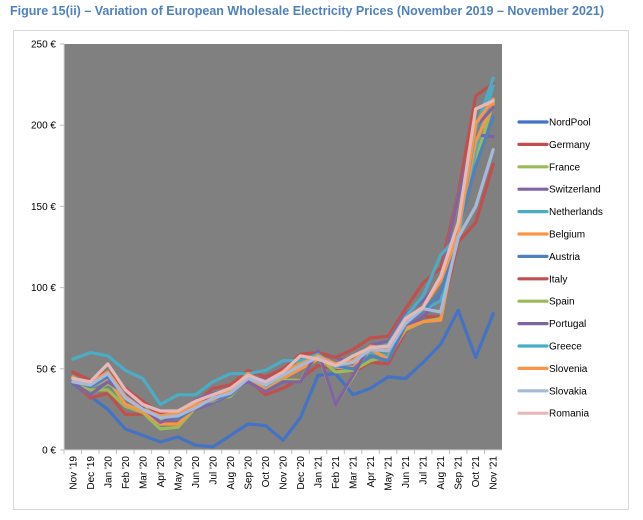 The width and height of the screenshot is (643, 520). Describe the element at coordinates (231, 473) in the screenshot. I see `x-tick-label: Aug '20` at that location.